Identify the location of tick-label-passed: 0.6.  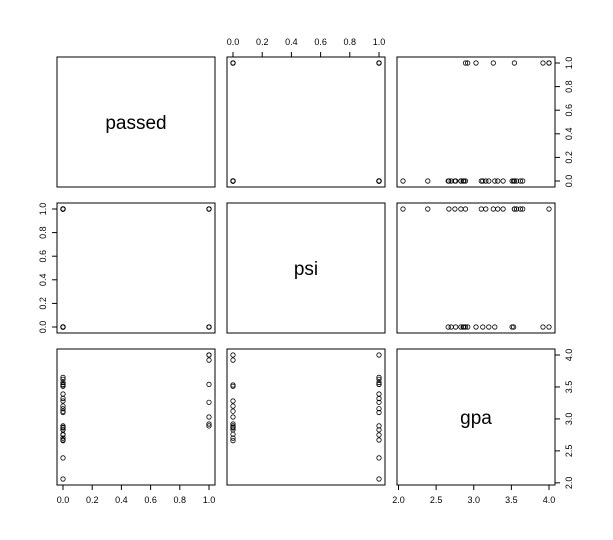
(150, 500).